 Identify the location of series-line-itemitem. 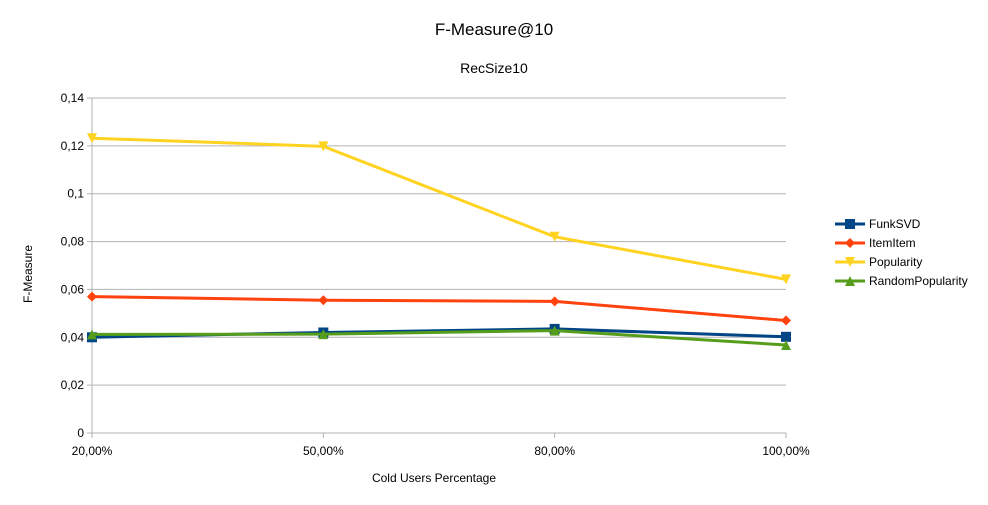
(439, 309).